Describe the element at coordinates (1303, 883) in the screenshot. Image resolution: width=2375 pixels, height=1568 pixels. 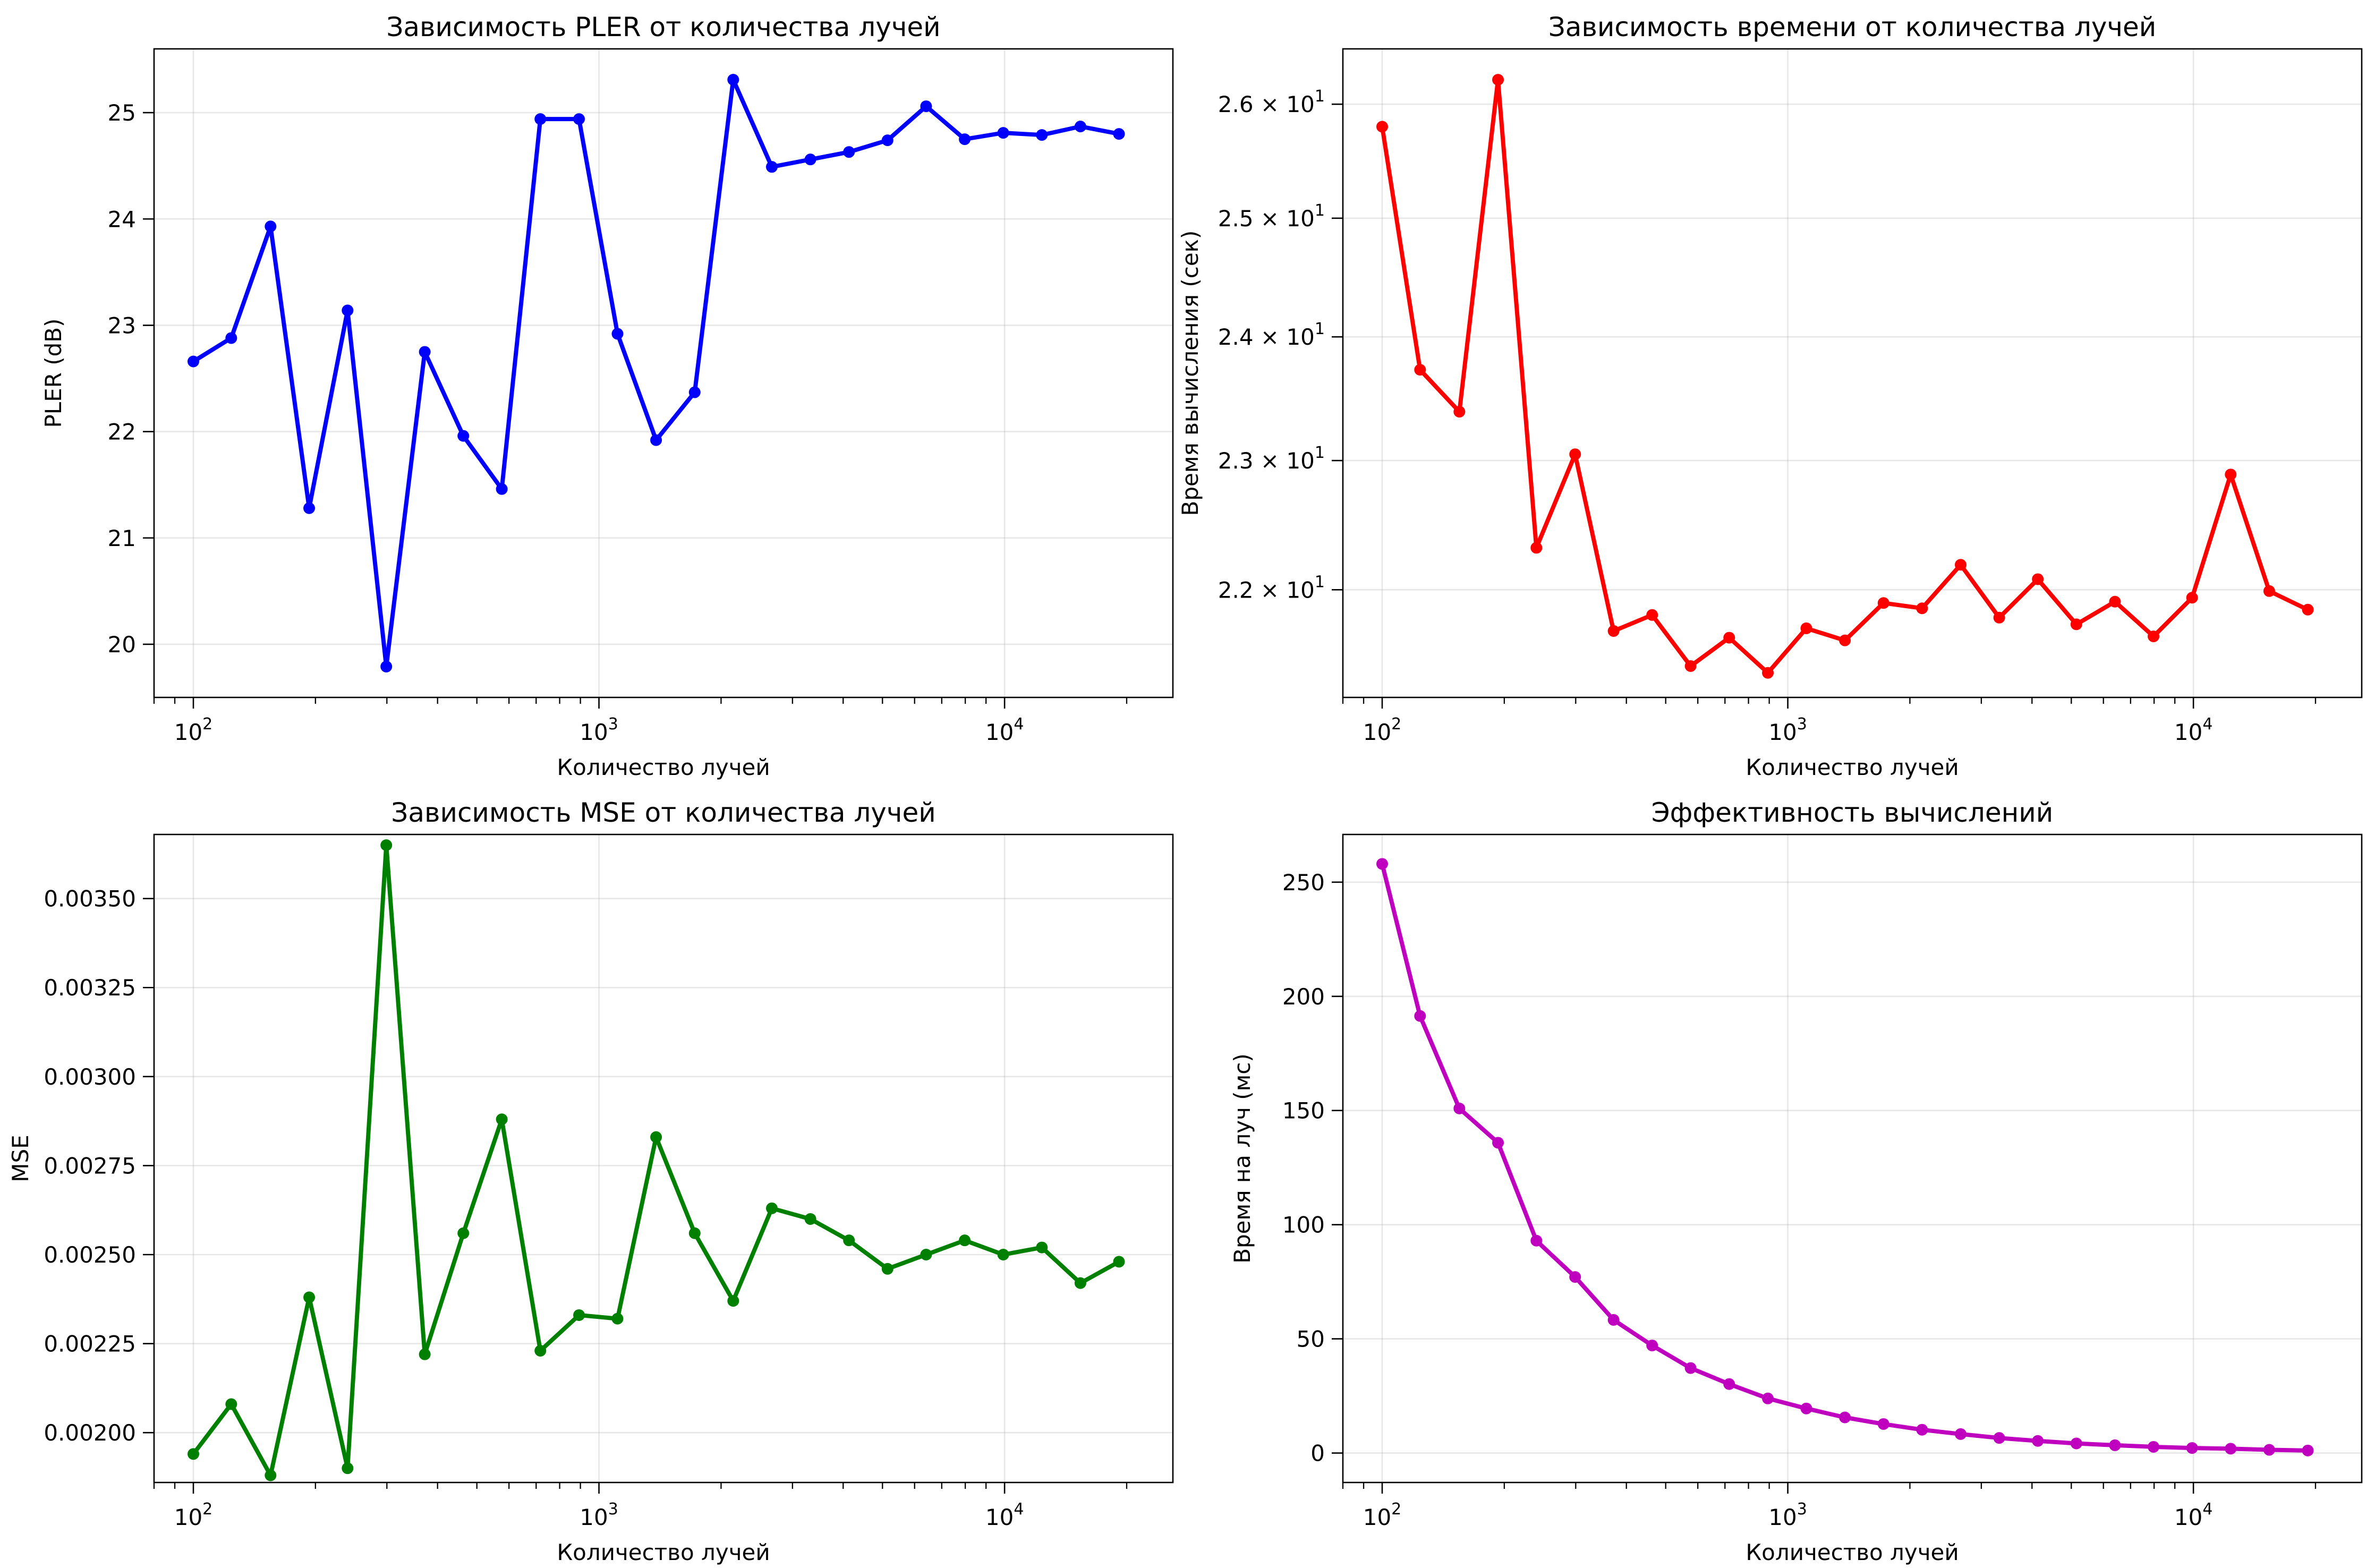
I see `y-tick-label: 250` at that location.